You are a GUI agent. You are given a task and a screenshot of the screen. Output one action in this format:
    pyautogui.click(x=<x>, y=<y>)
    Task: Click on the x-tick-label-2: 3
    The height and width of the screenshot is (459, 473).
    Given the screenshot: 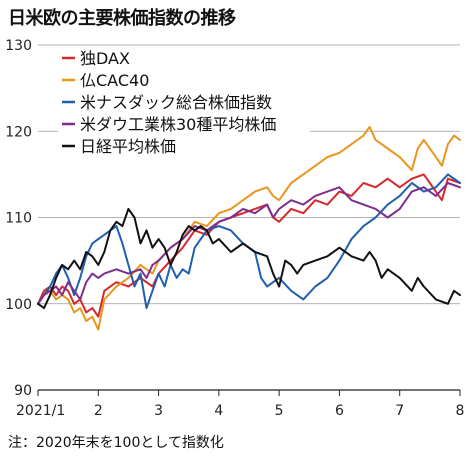 What is the action you would take?
    pyautogui.click(x=158, y=411)
    